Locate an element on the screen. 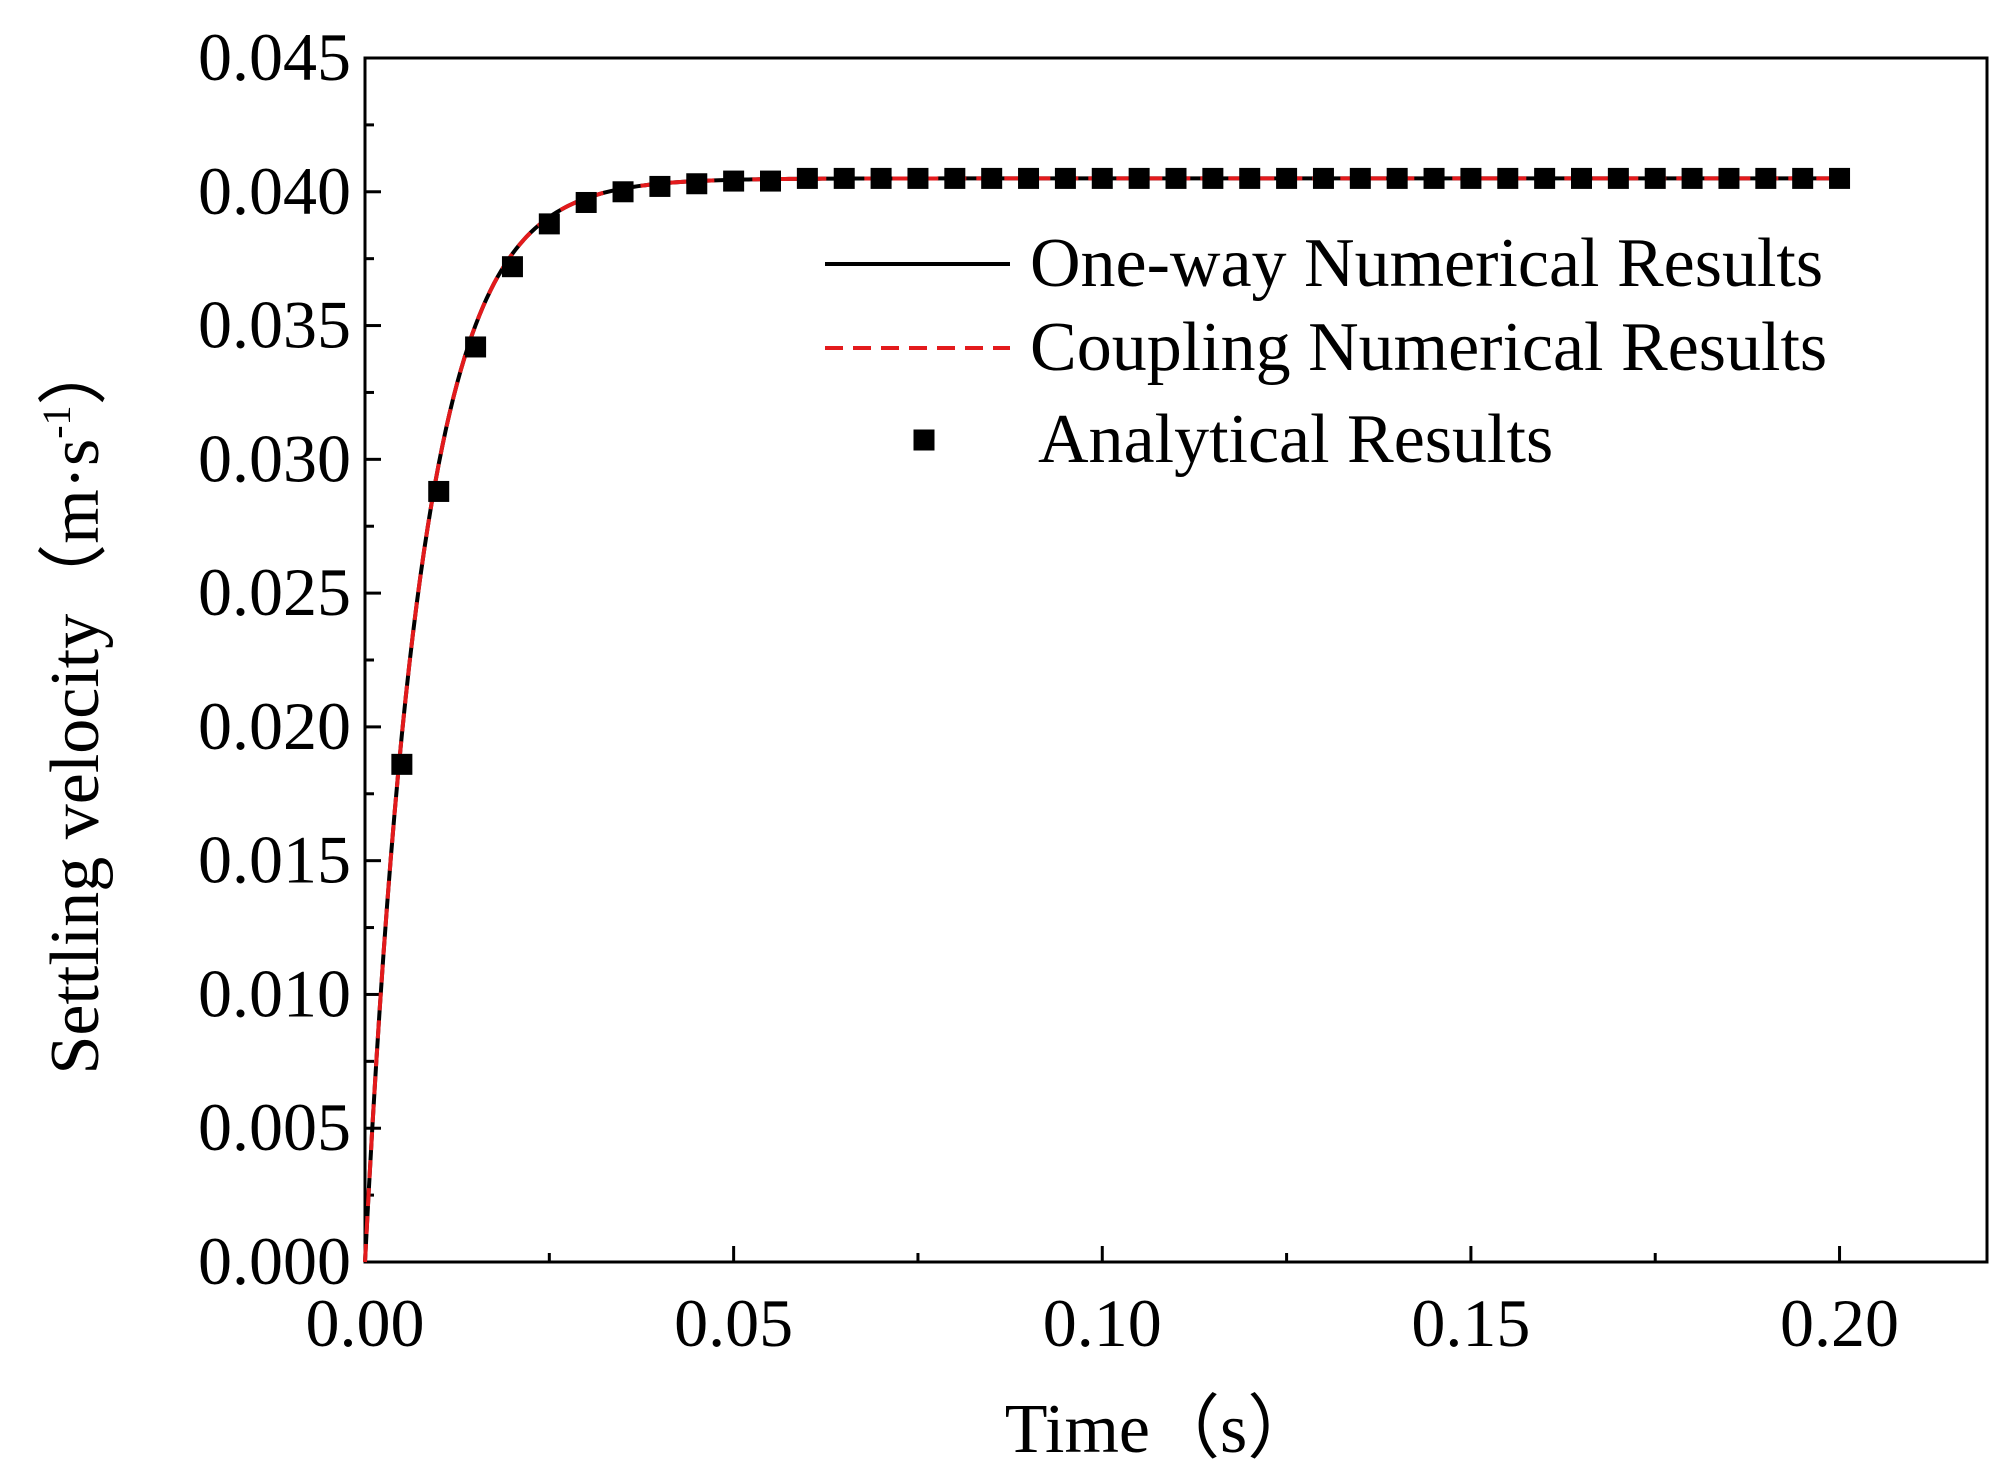  y-tick-label: 0.030 is located at coordinates (274, 458).